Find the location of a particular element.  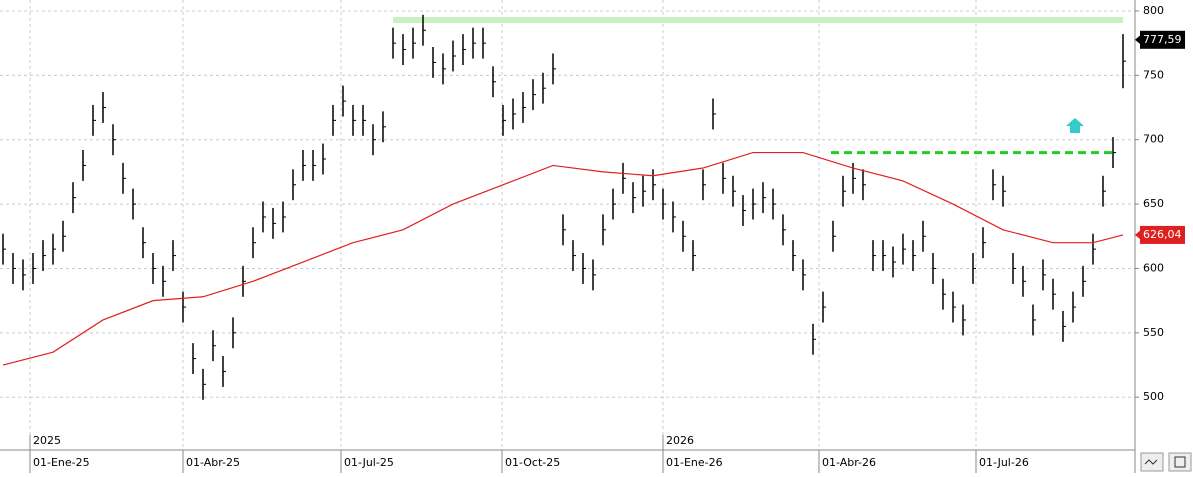

y-tick-label: 650 is located at coordinates (1153, 203).